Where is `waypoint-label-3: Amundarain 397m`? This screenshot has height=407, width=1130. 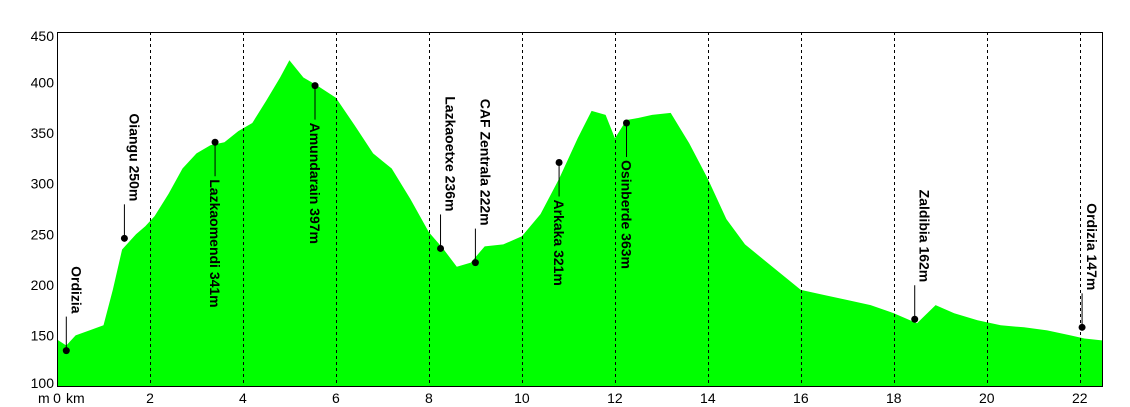 waypoint-label-3: Amundarain 397m is located at coordinates (315, 183).